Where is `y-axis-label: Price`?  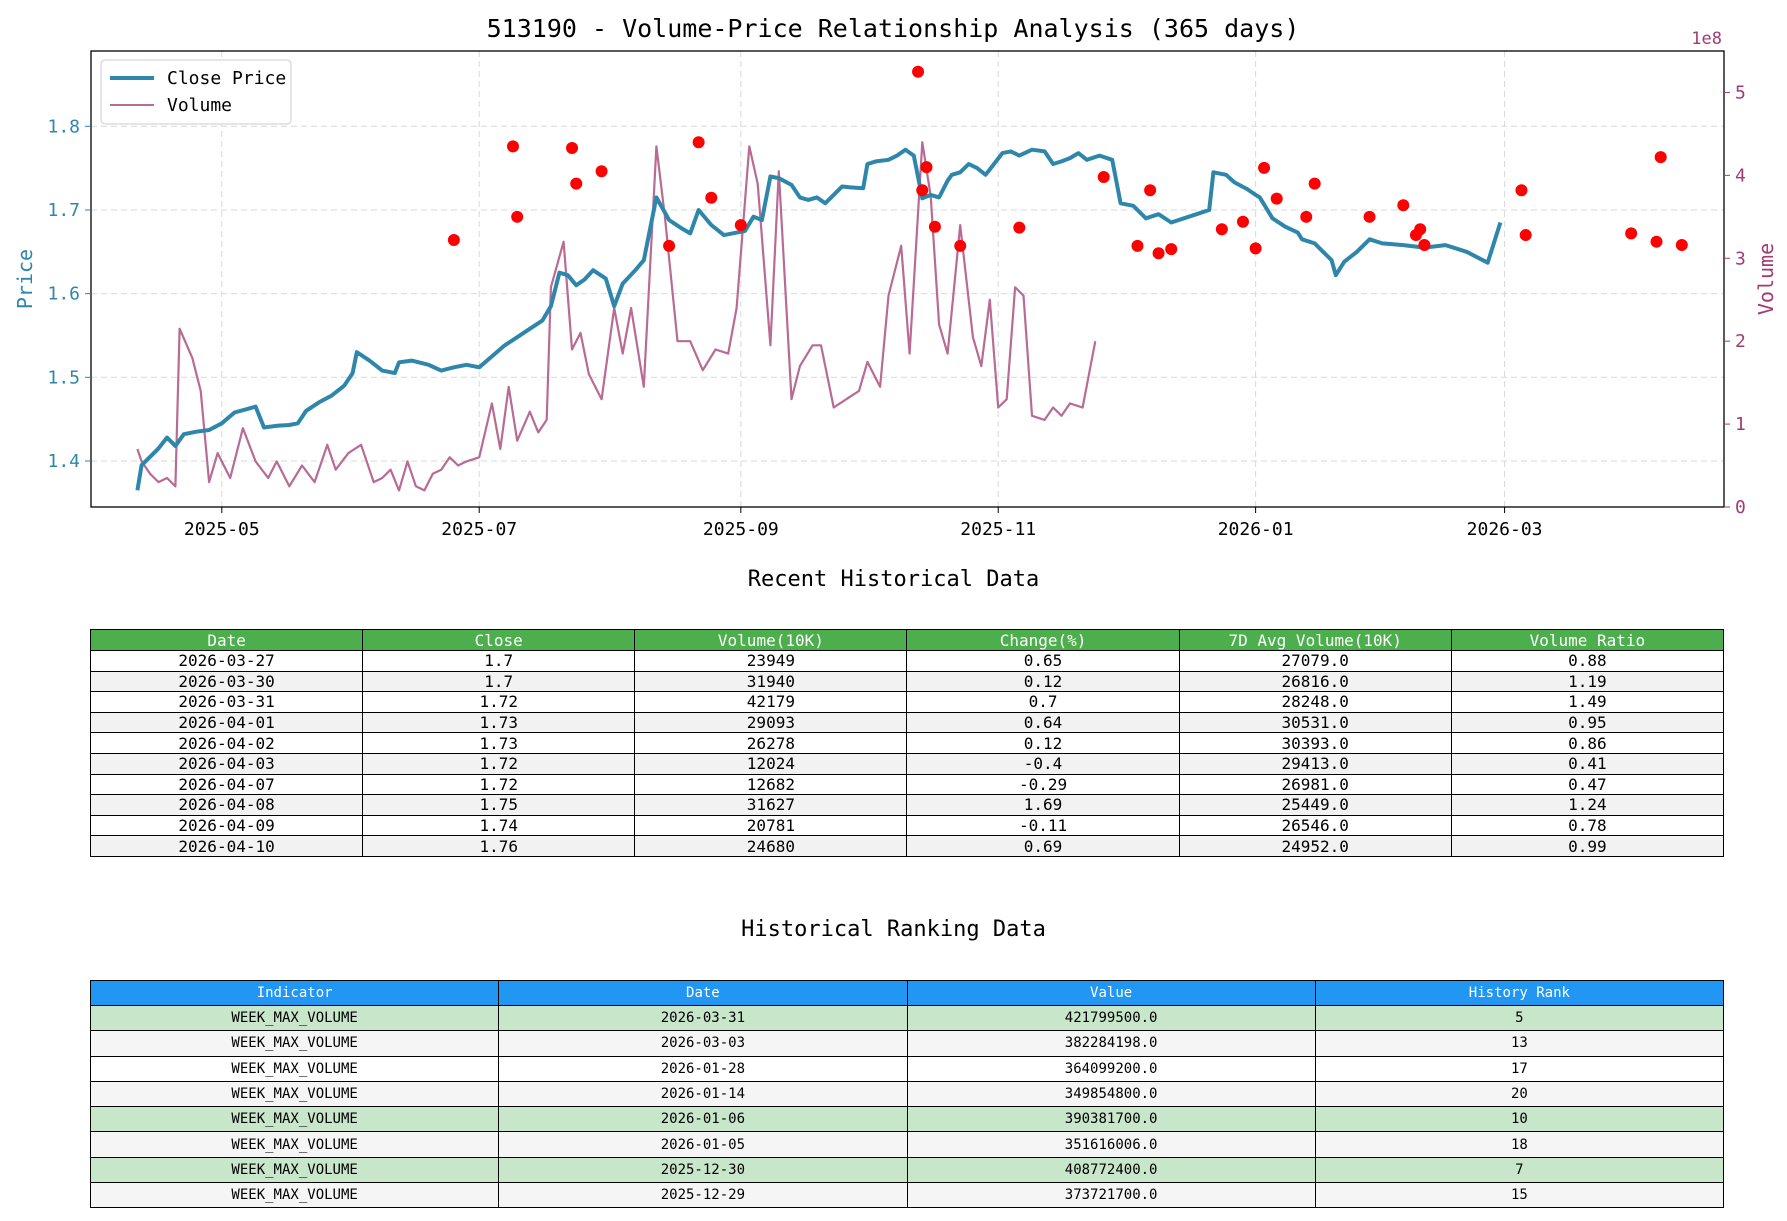 y-axis-label: Price is located at coordinates (25, 279).